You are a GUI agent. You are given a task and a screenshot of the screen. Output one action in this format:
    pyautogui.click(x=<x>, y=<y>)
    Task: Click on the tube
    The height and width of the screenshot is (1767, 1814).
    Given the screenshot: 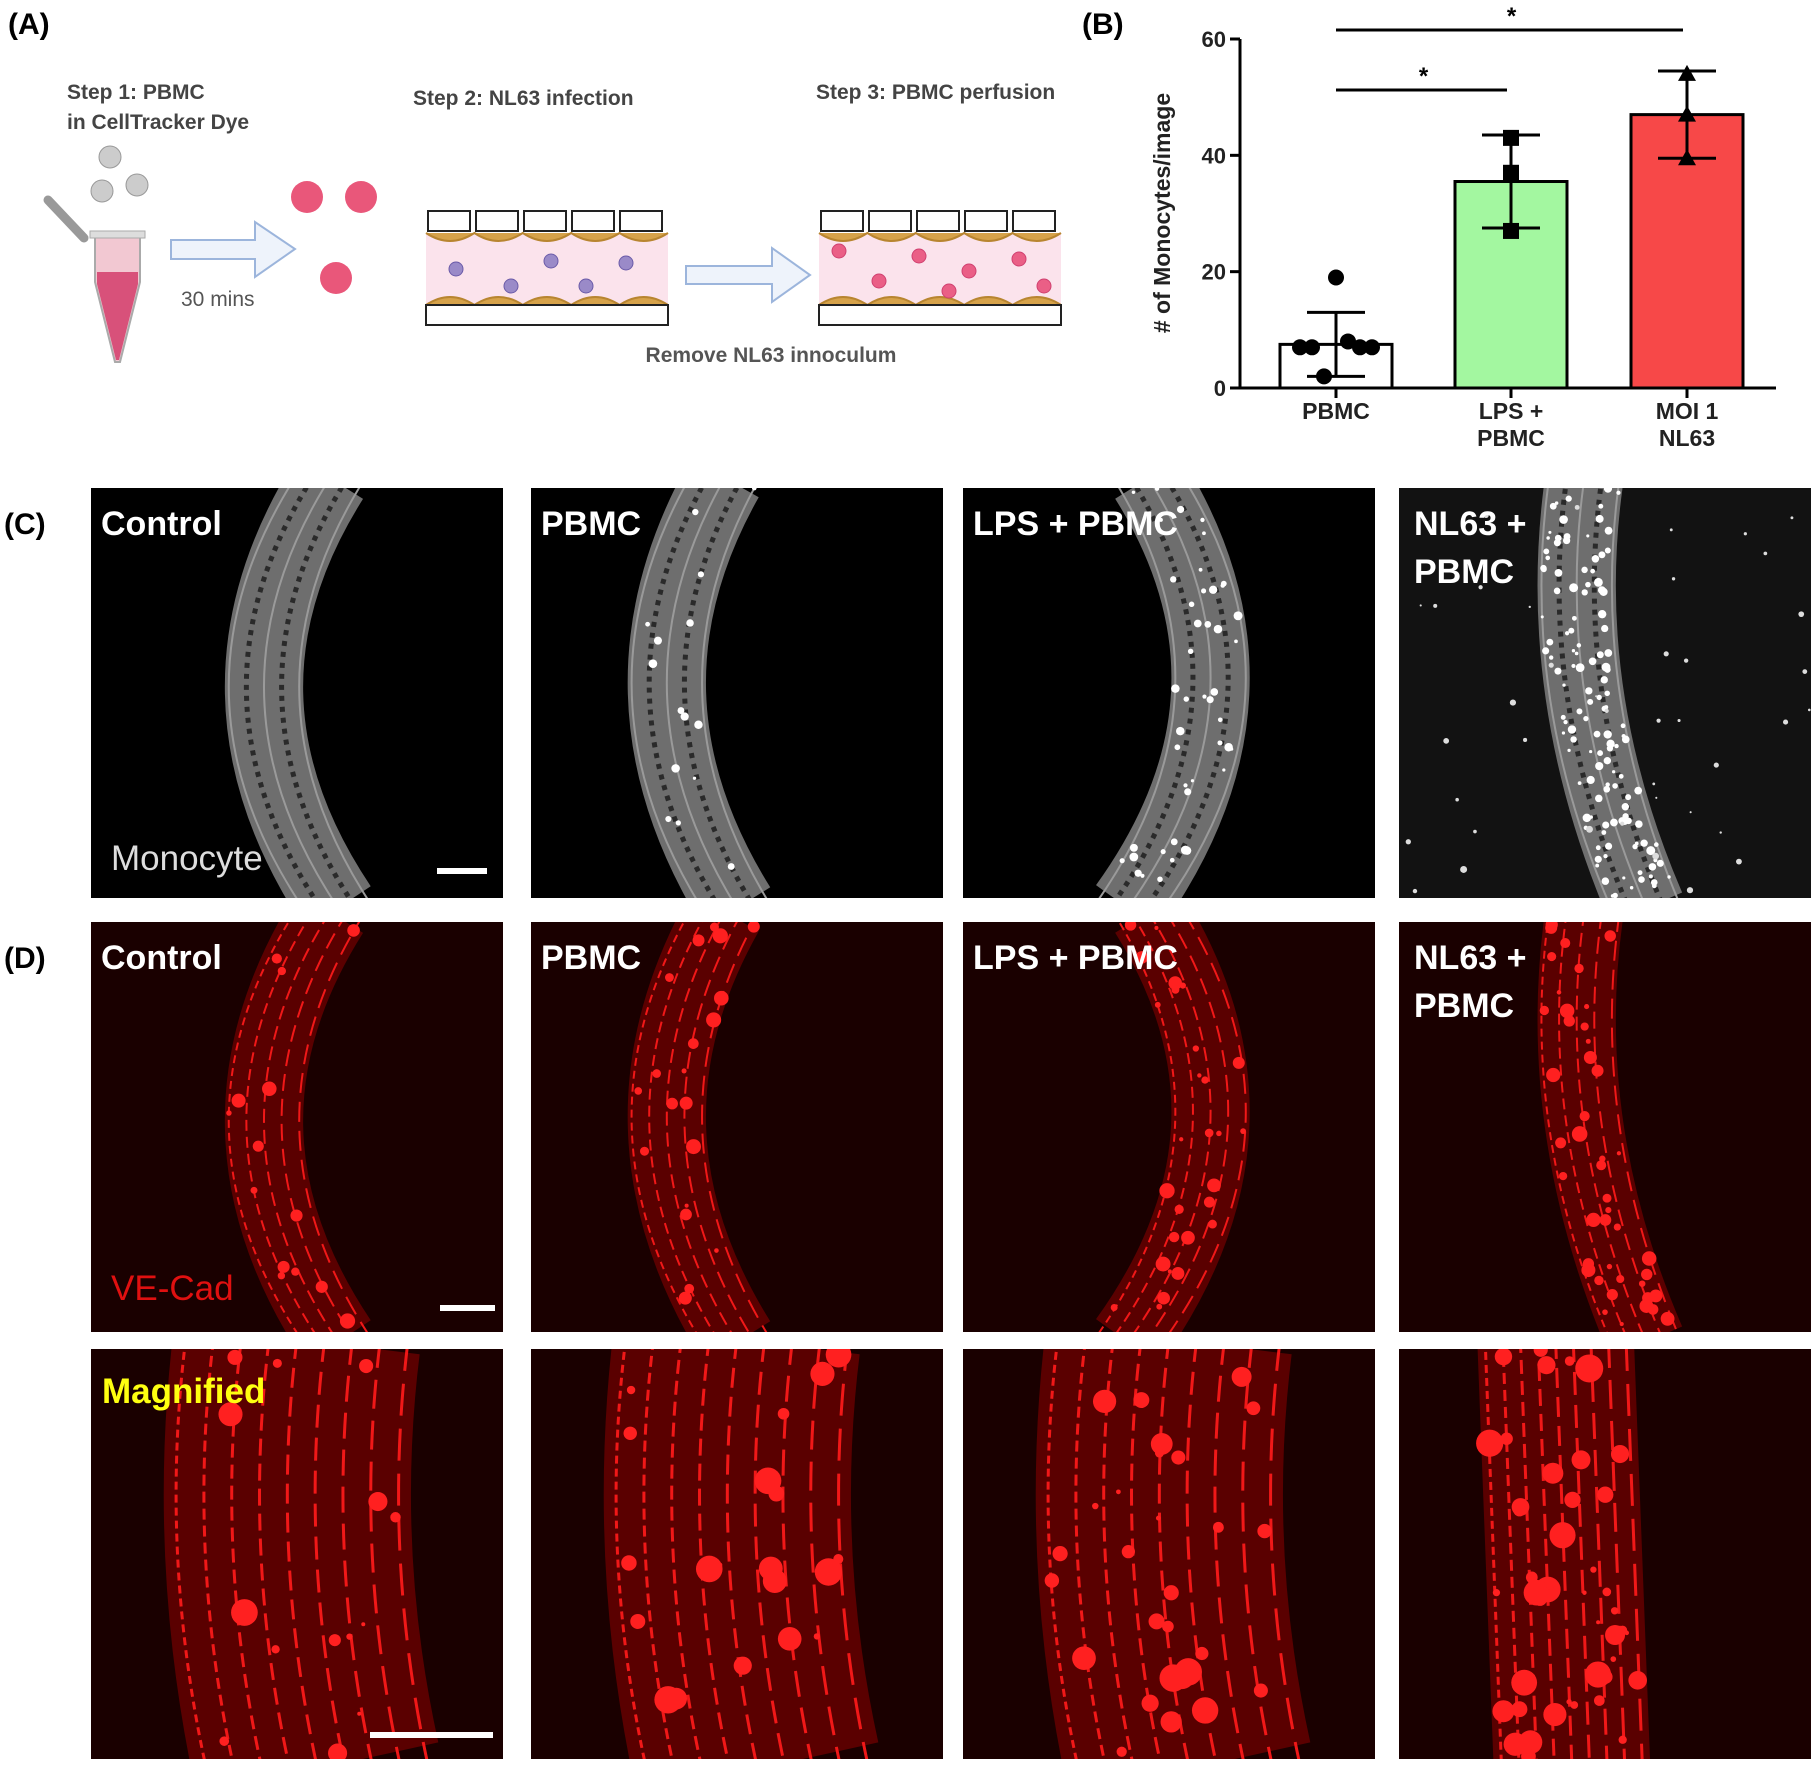 What is the action you would take?
    pyautogui.click(x=94, y=279)
    